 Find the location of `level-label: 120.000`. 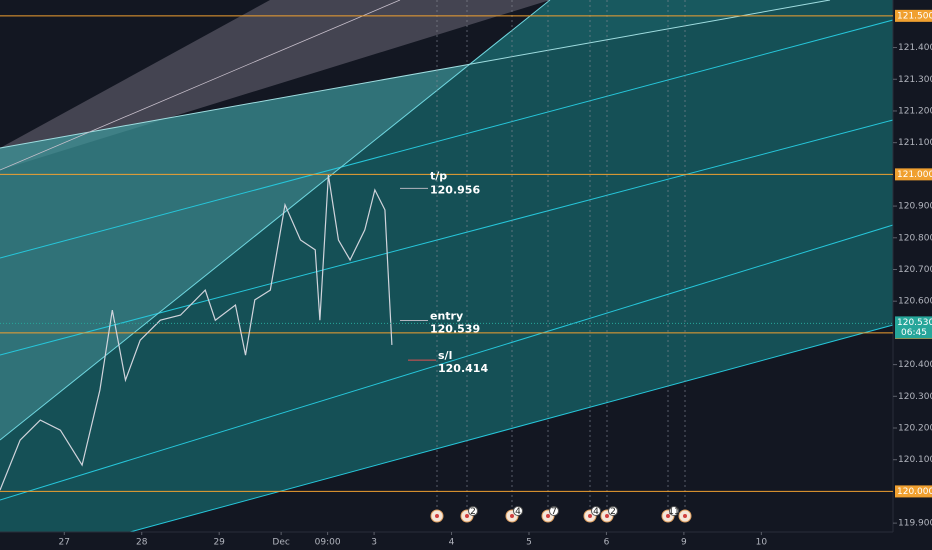

level-label: 120.000 is located at coordinates (914, 492).